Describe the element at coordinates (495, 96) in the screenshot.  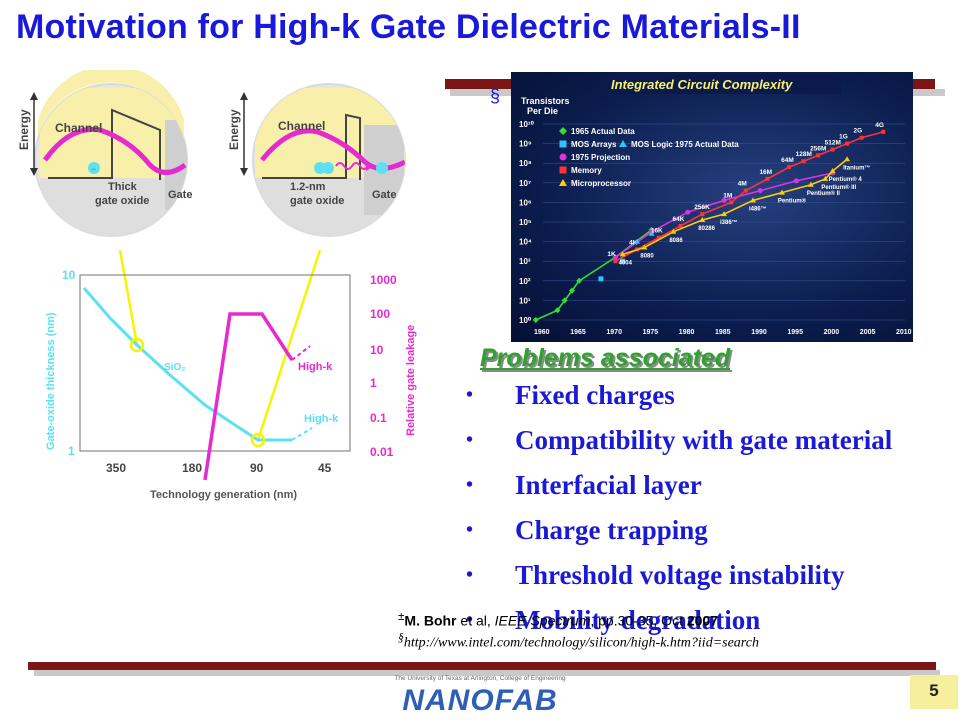
I see `section-mark: §` at that location.